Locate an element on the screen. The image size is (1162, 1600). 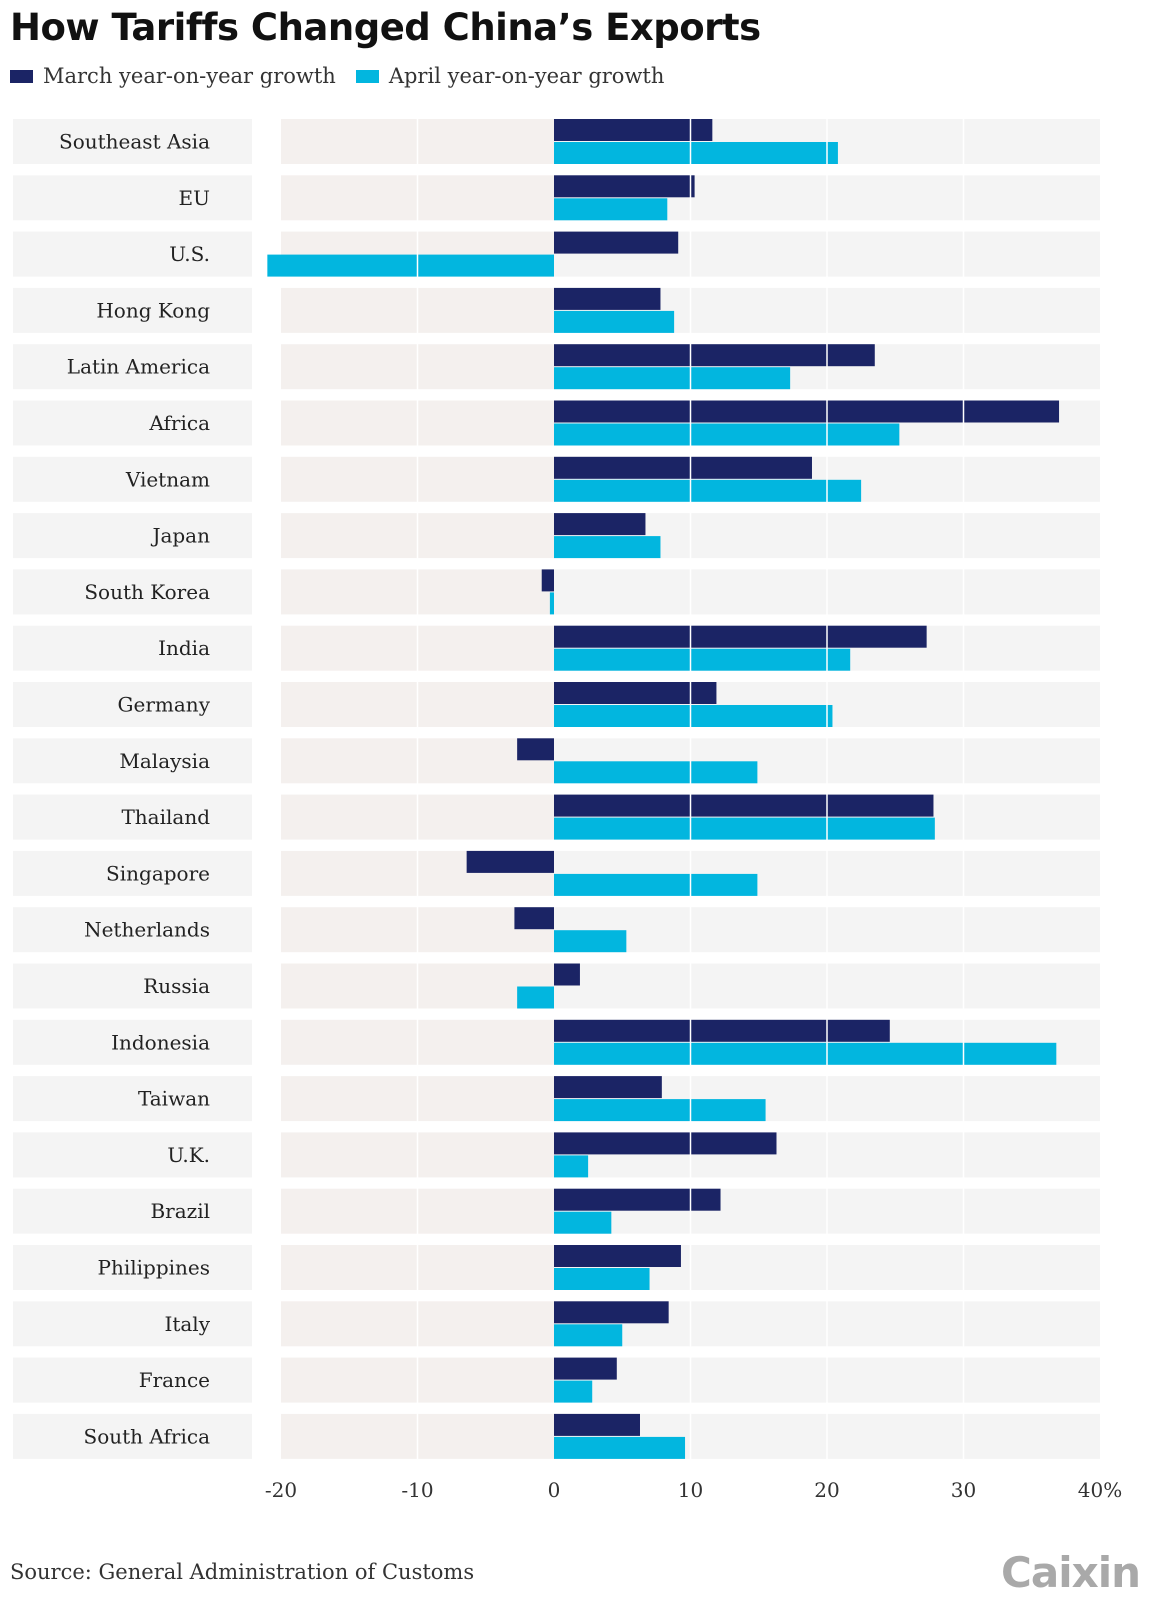
category-label: Hong Kong is located at coordinates (153, 310).